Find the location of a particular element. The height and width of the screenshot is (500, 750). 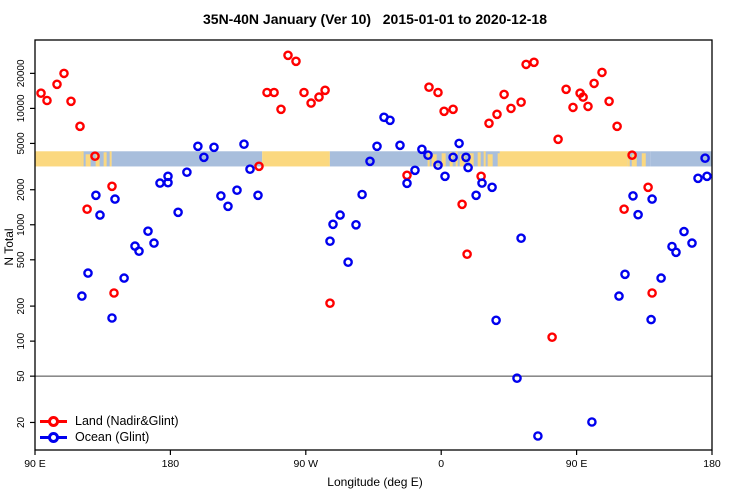

legend-item-land: Land (Nadir&Glint) is located at coordinates (109, 421).